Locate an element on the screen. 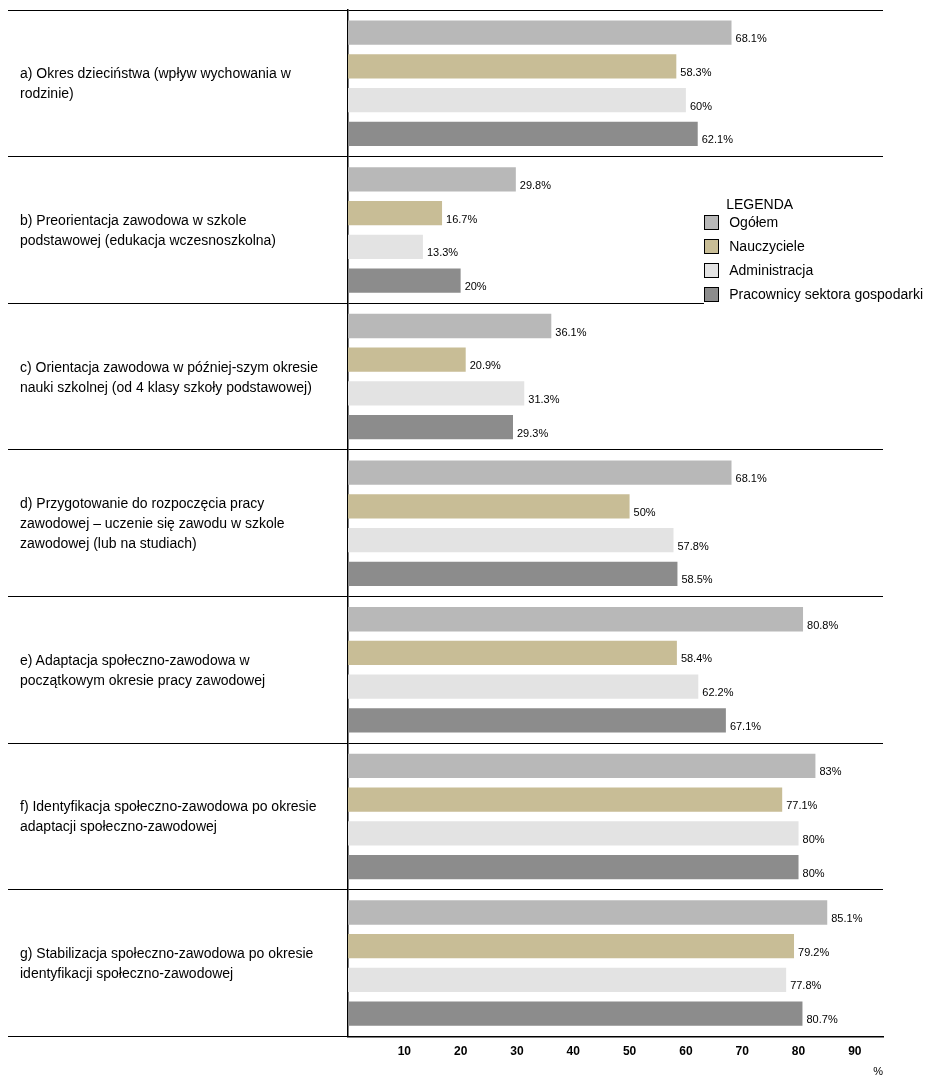 This screenshot has width=941, height=1089. data-label: 13.3% is located at coordinates (442, 252).